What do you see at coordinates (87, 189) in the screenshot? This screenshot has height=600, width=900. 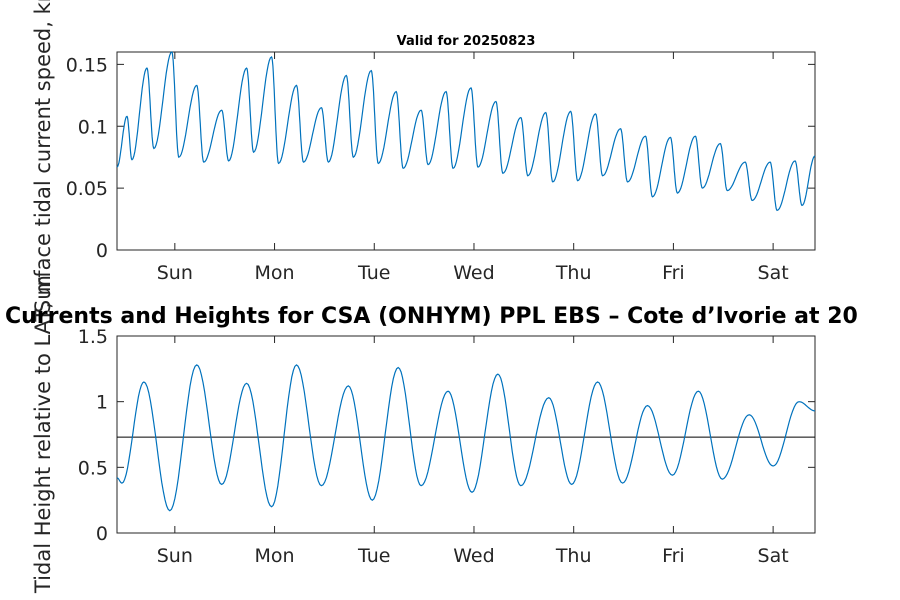 I see `y-tick-label: 0.05` at bounding box center [87, 189].